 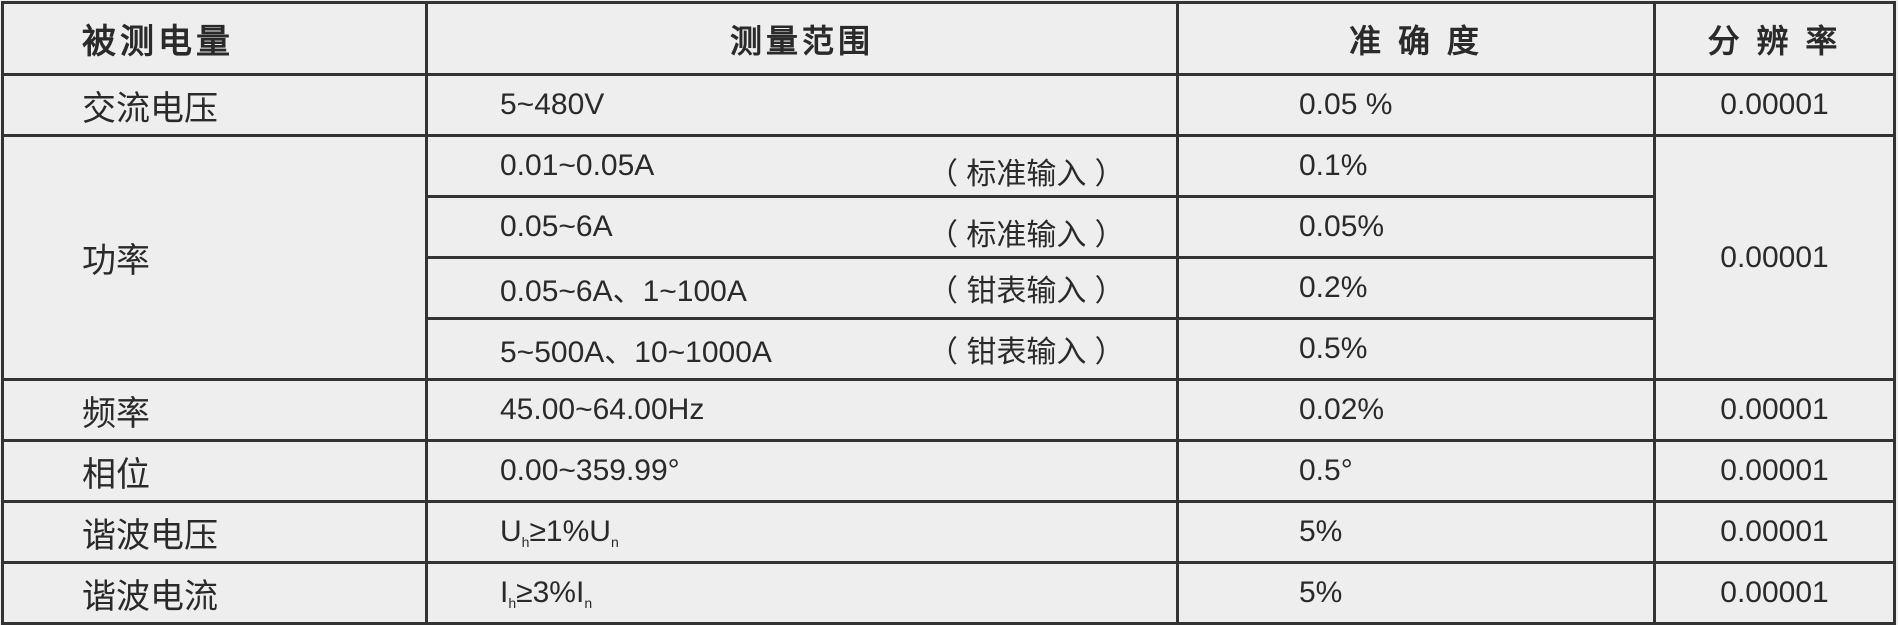 I want to click on header-accuracy: 准 确 度, so click(x=1416, y=38).